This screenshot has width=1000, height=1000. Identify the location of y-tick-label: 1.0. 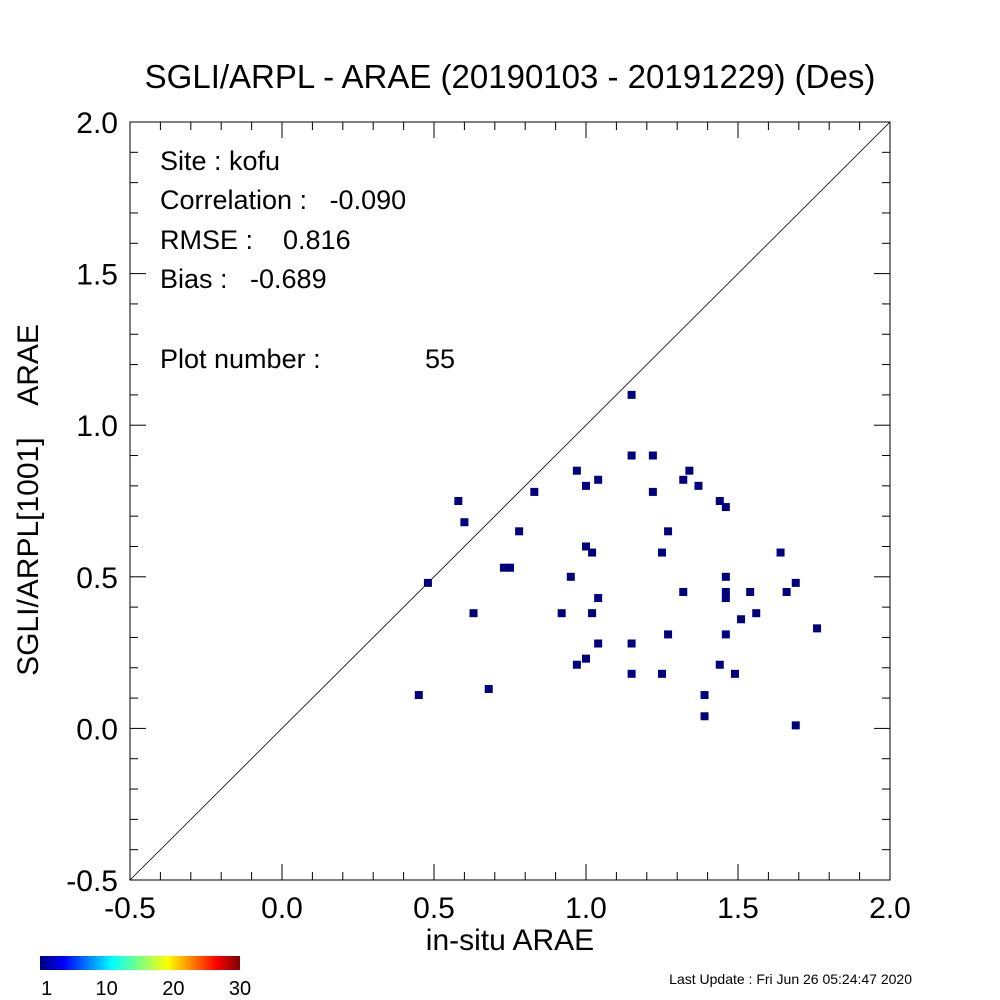
(97, 426).